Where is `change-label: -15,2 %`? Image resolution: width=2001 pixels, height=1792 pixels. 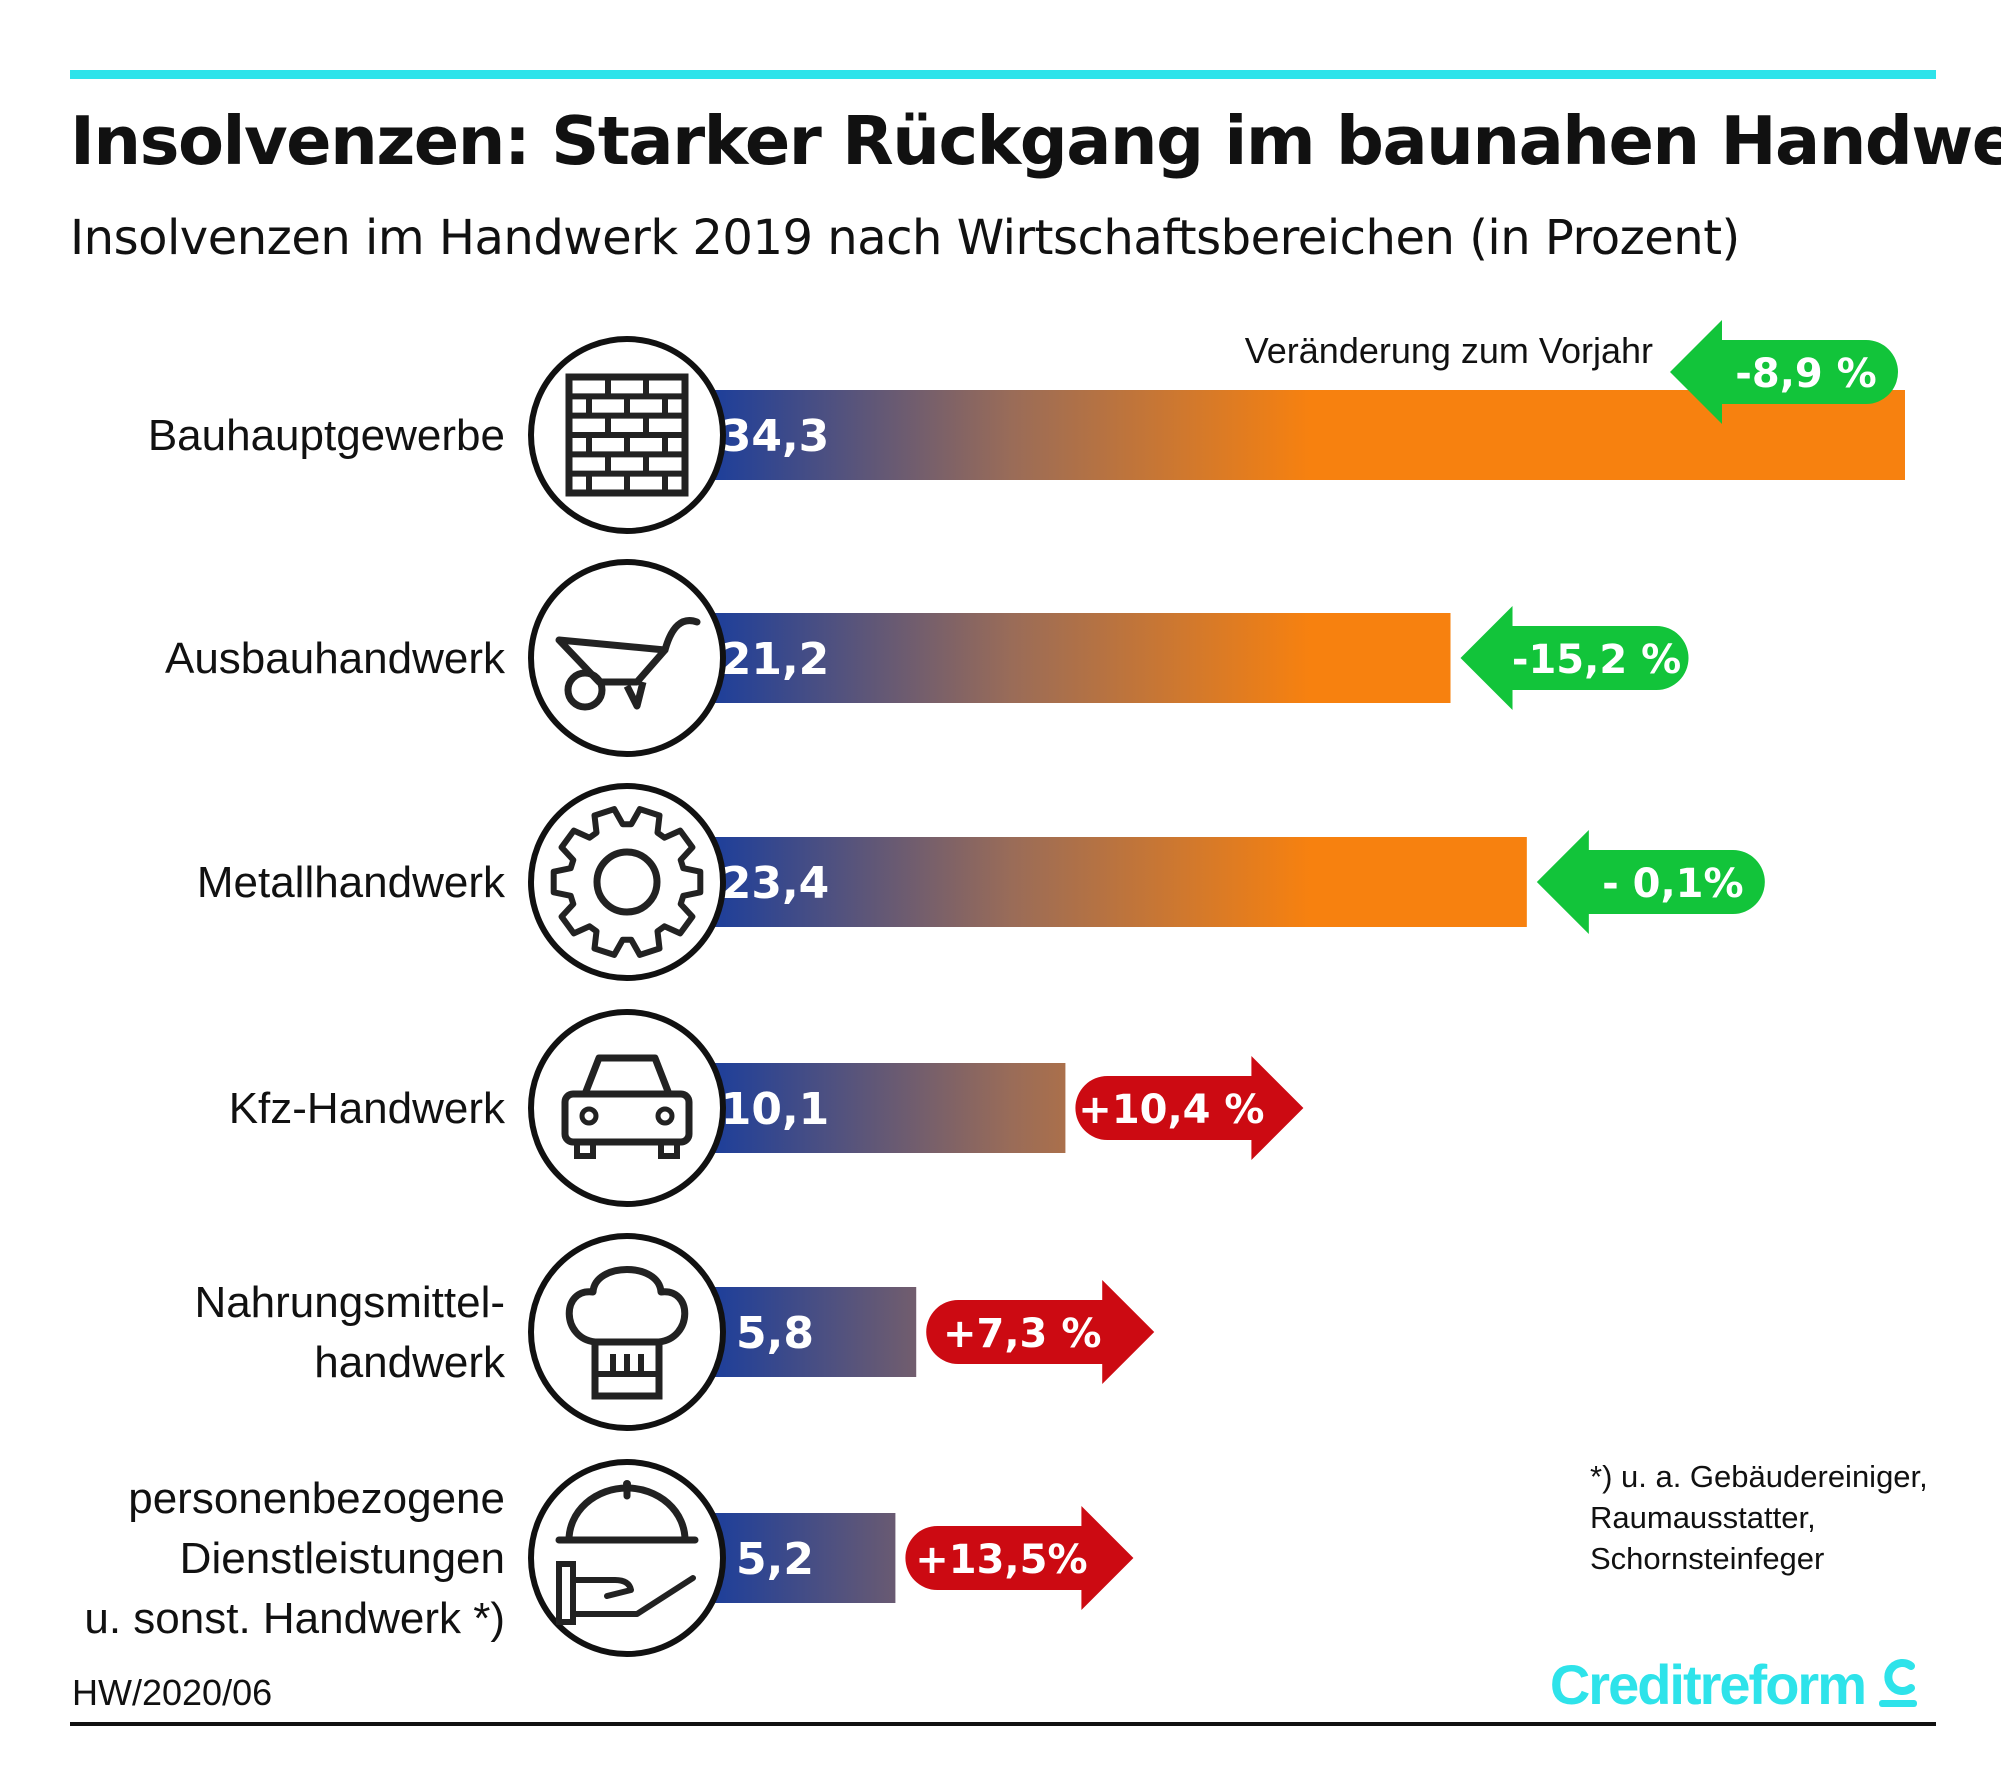 change-label: -15,2 % is located at coordinates (1596, 660).